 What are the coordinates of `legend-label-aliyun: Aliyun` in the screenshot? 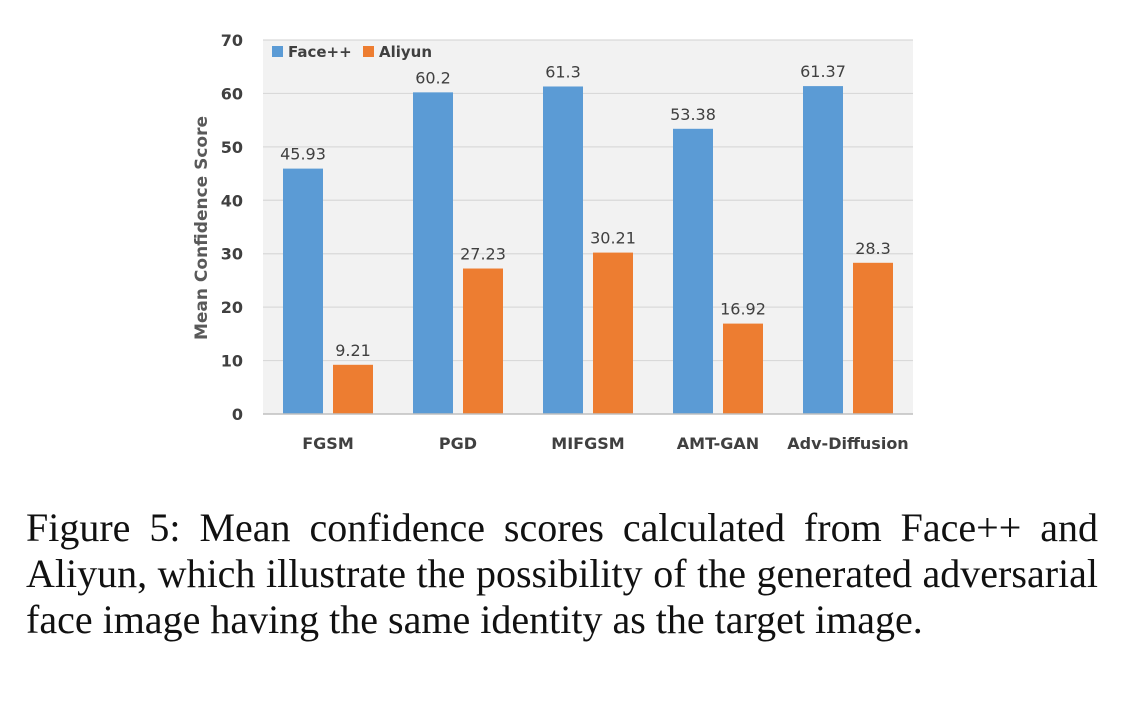 It's located at (405, 52).